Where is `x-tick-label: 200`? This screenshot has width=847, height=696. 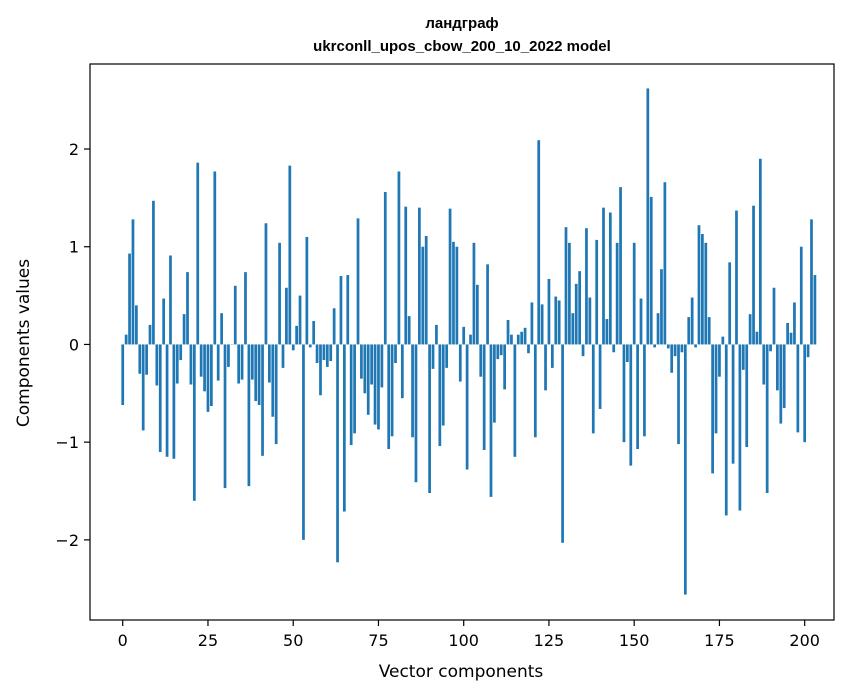 x-tick-label: 200 is located at coordinates (804, 640).